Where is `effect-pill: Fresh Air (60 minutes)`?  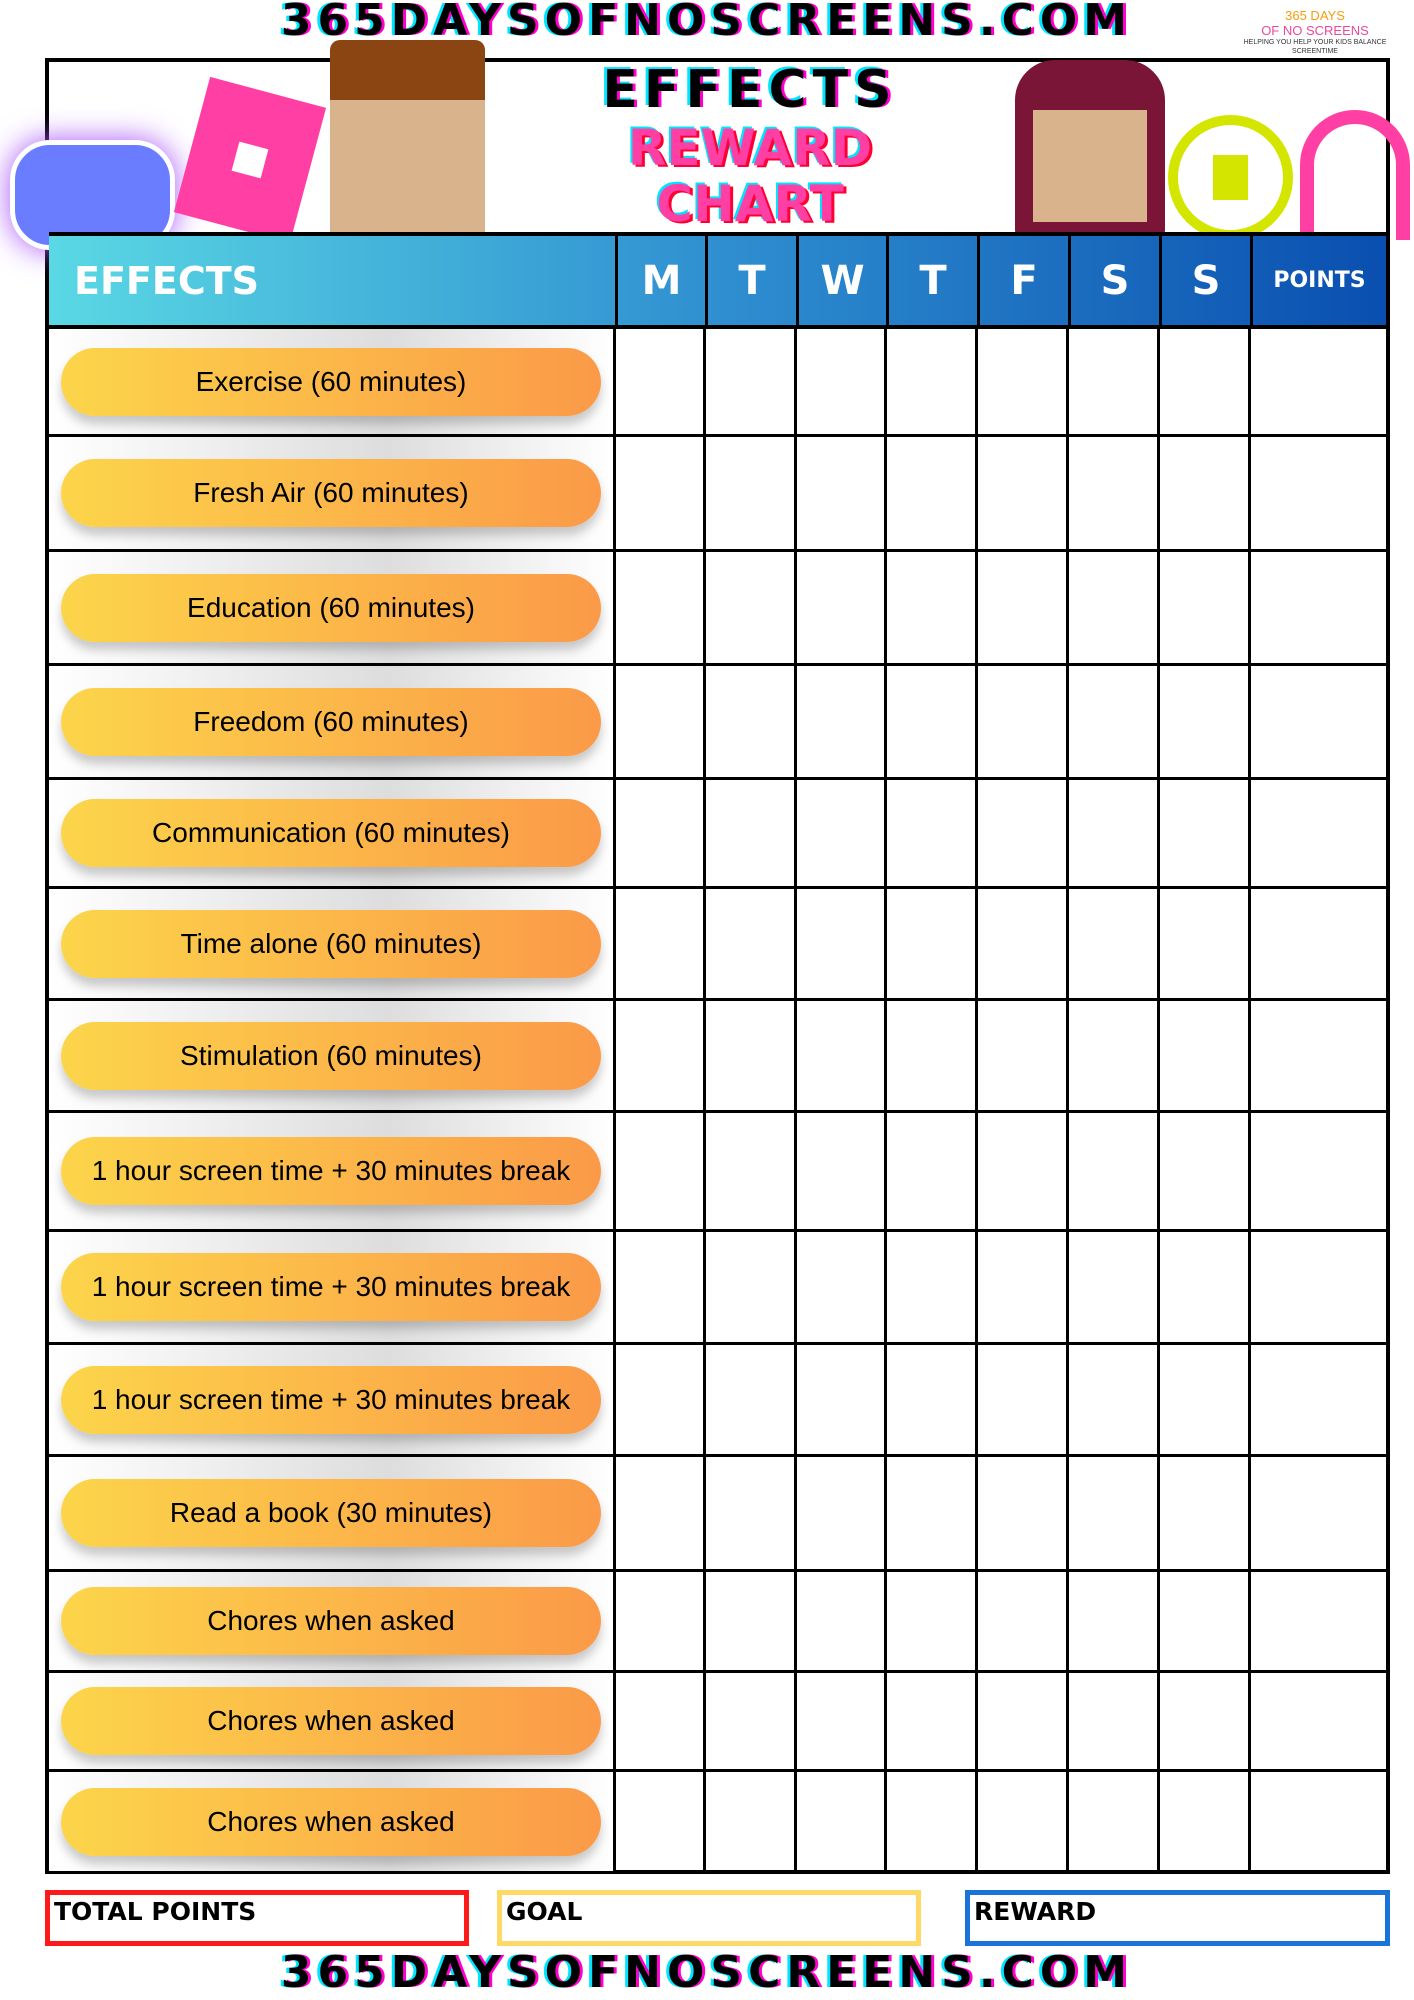
effect-pill: Fresh Air (60 minutes) is located at coordinates (331, 493).